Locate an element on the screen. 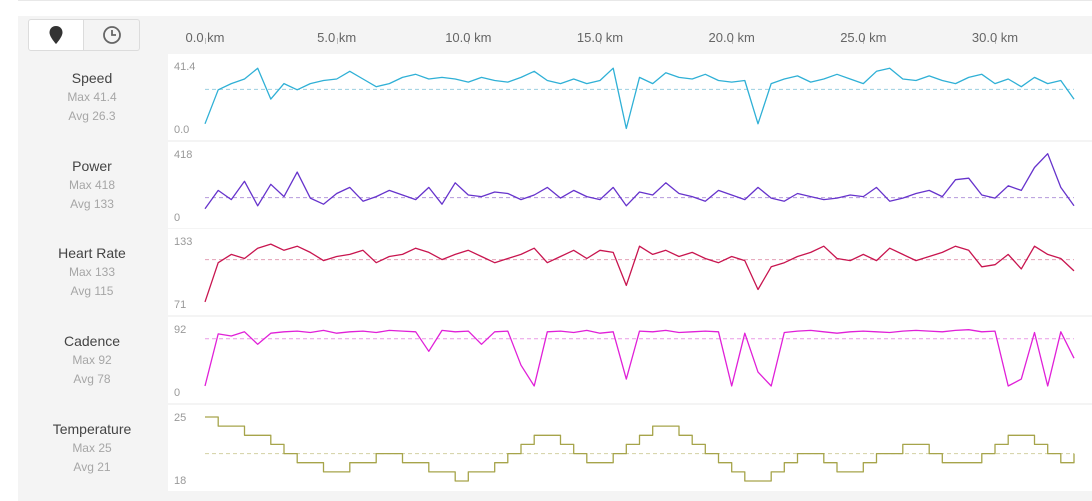 This screenshot has width=1092, height=501. map-pin-icon is located at coordinates (56, 35).